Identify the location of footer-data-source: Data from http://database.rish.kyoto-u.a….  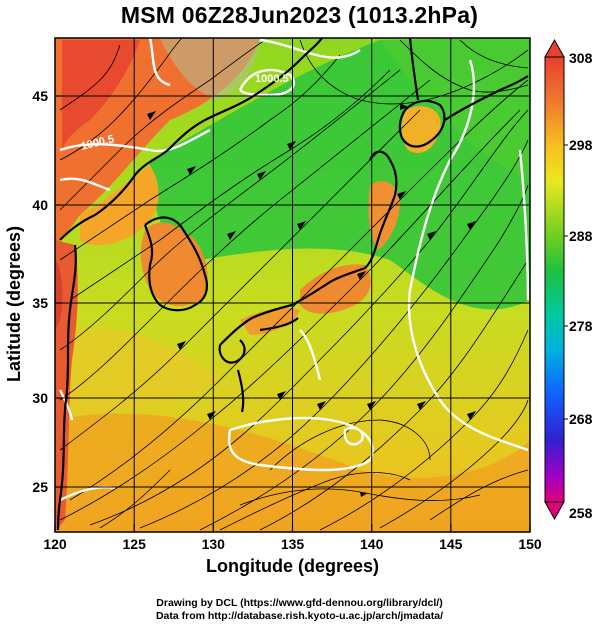
(299, 616).